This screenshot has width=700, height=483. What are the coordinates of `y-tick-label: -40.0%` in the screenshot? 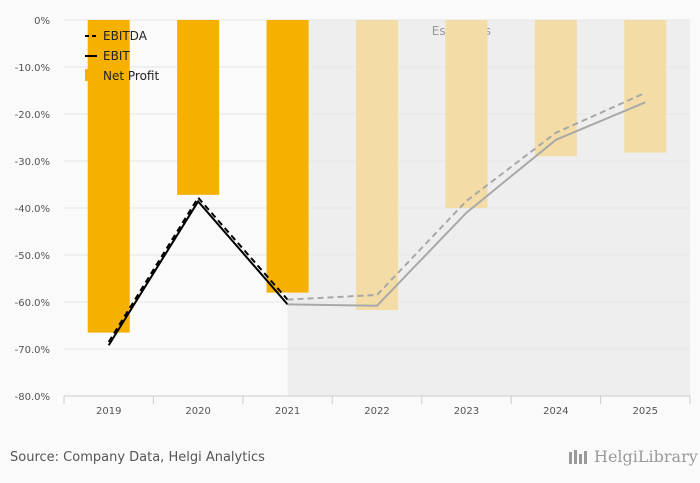 It's located at (32, 209).